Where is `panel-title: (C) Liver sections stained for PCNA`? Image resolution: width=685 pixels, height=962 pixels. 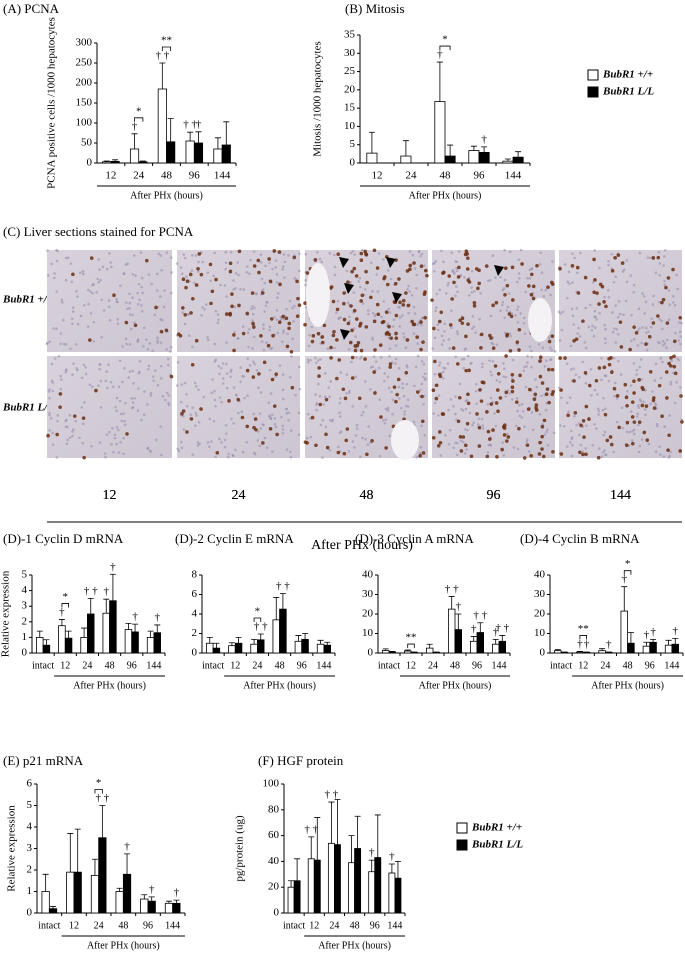
panel-title: (C) Liver sections stained for PCNA is located at coordinates (98, 231).